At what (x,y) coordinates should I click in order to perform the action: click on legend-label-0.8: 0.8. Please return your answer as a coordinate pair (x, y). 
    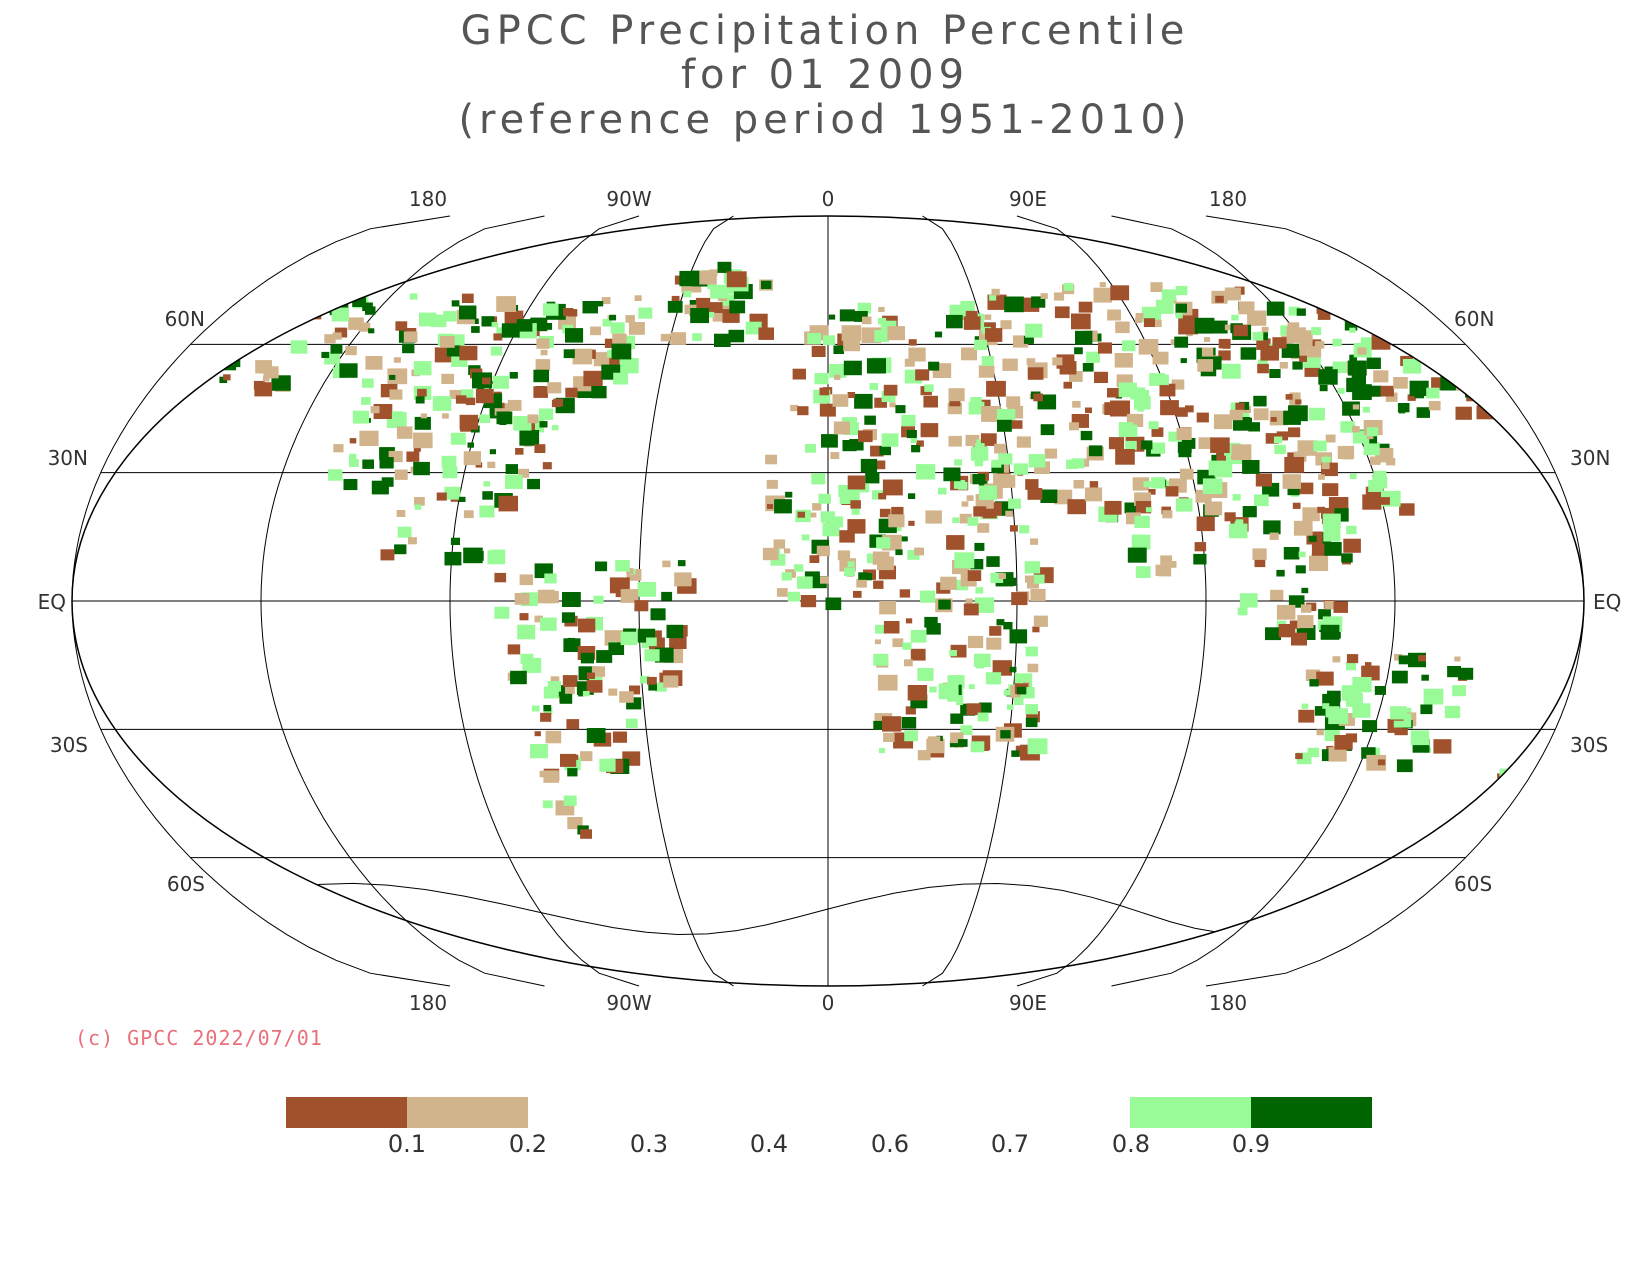
    Looking at the image, I should click on (1131, 1144).